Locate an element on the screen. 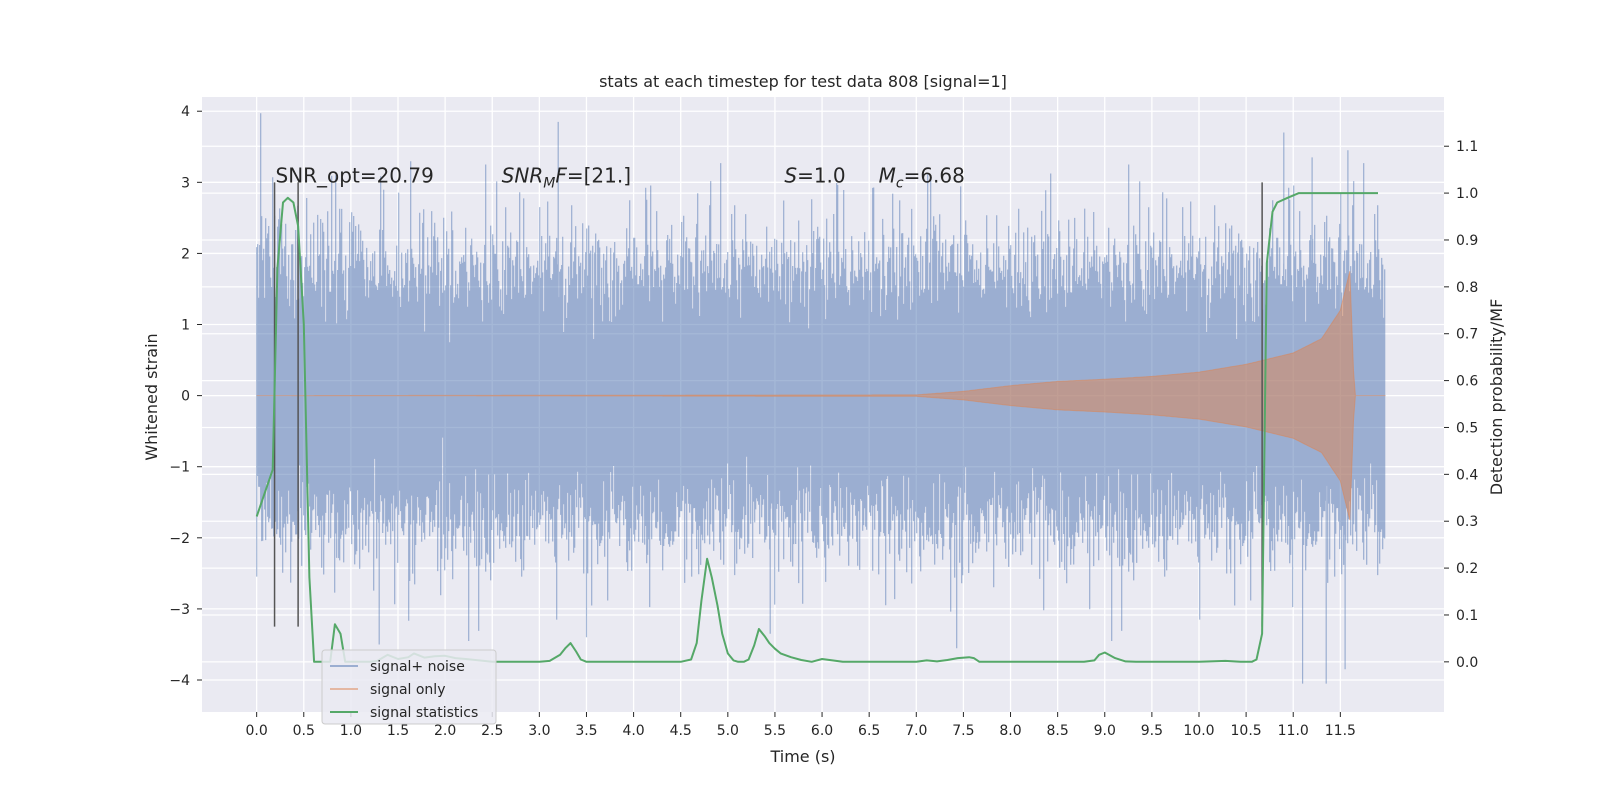 The height and width of the screenshot is (800, 1600). y-tick-label: −1 is located at coordinates (179, 468).